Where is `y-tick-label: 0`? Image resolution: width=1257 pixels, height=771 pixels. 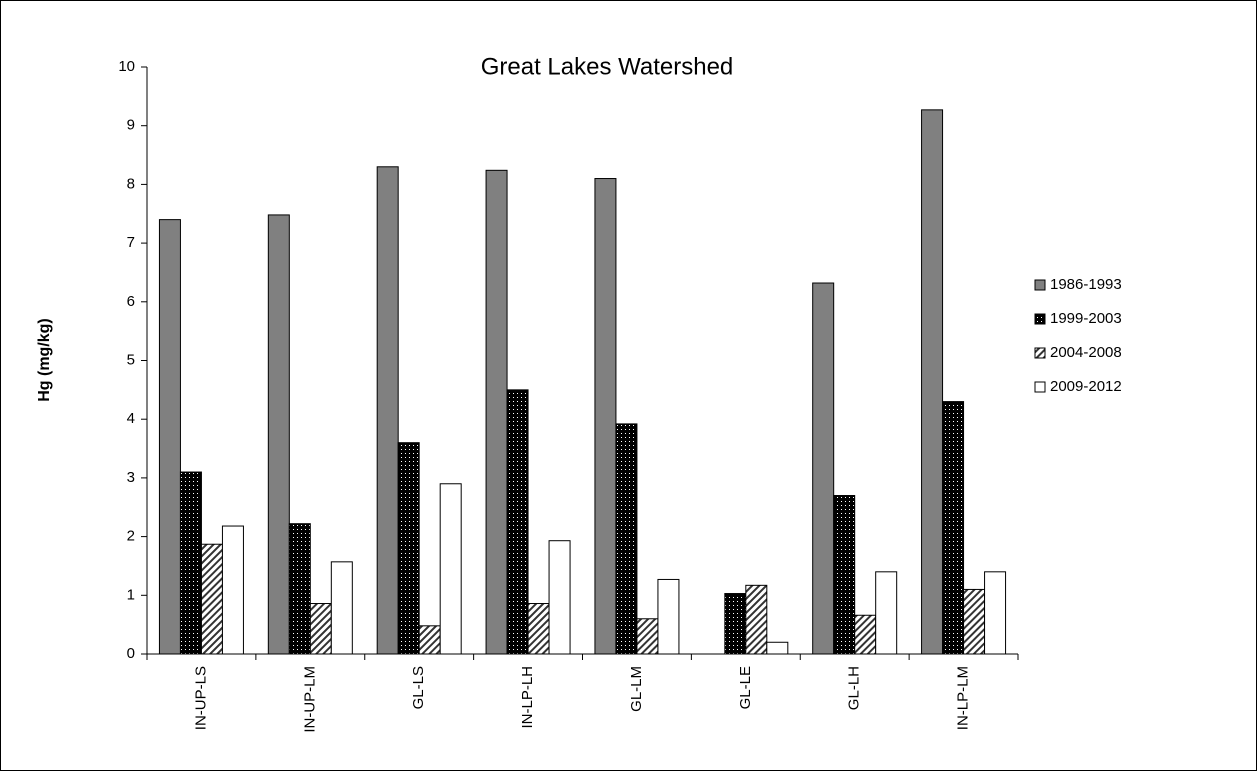
y-tick-label: 0 is located at coordinates (131, 653).